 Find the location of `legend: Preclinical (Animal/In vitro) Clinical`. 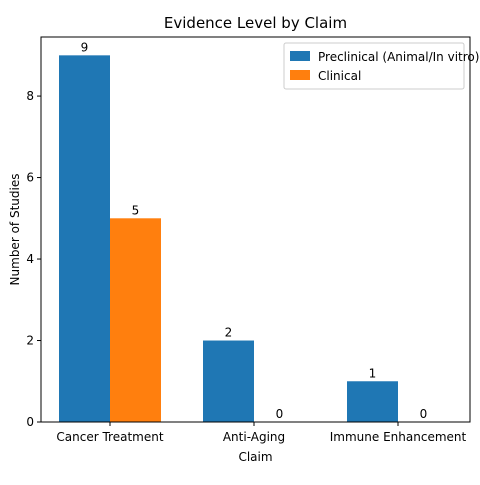

legend: Preclinical (Animal/In vitro) Clinical is located at coordinates (381, 66).